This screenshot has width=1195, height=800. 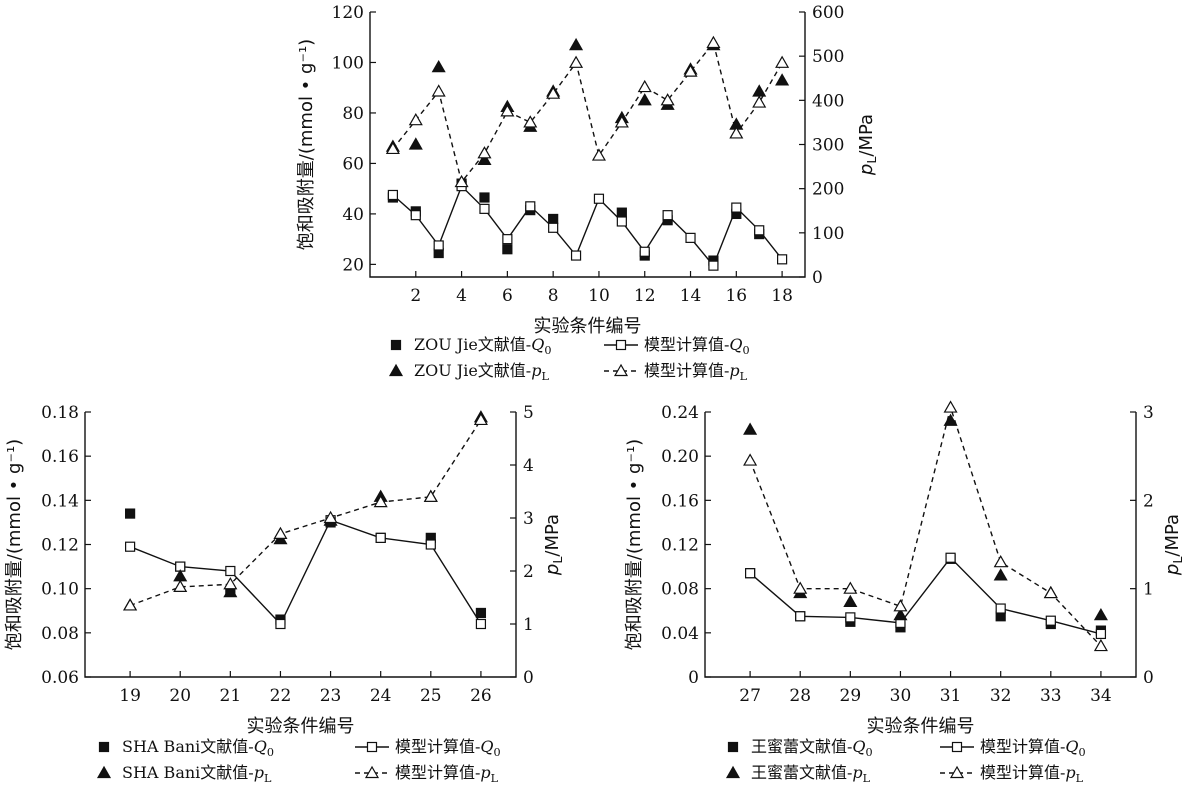 I want to click on x-tick-label: 6, so click(x=507, y=296).